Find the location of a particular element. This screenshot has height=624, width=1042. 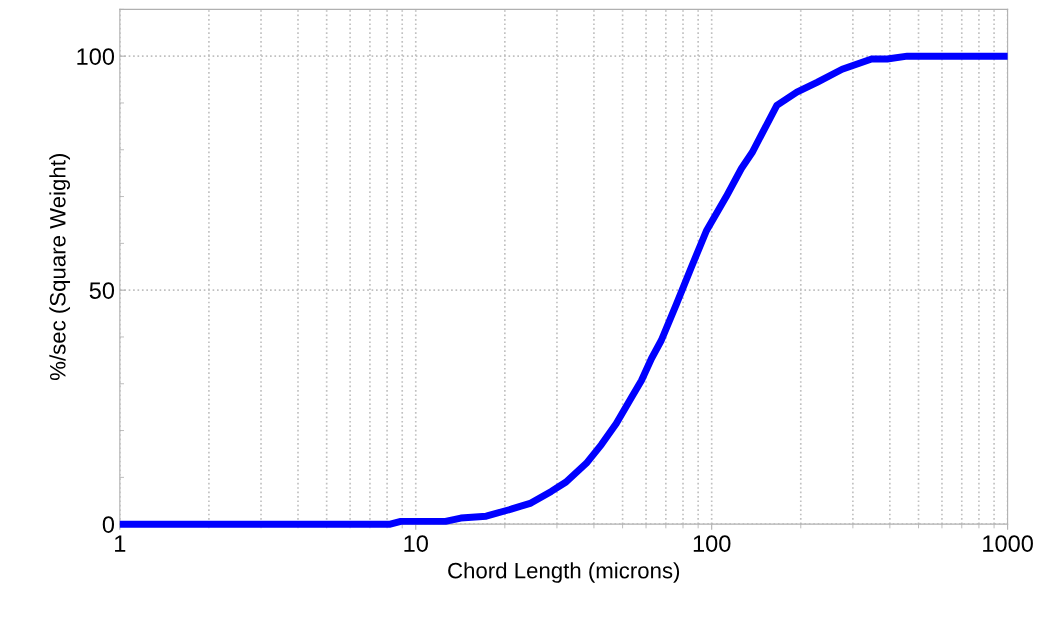

x-tick-label: 10 is located at coordinates (416, 543).